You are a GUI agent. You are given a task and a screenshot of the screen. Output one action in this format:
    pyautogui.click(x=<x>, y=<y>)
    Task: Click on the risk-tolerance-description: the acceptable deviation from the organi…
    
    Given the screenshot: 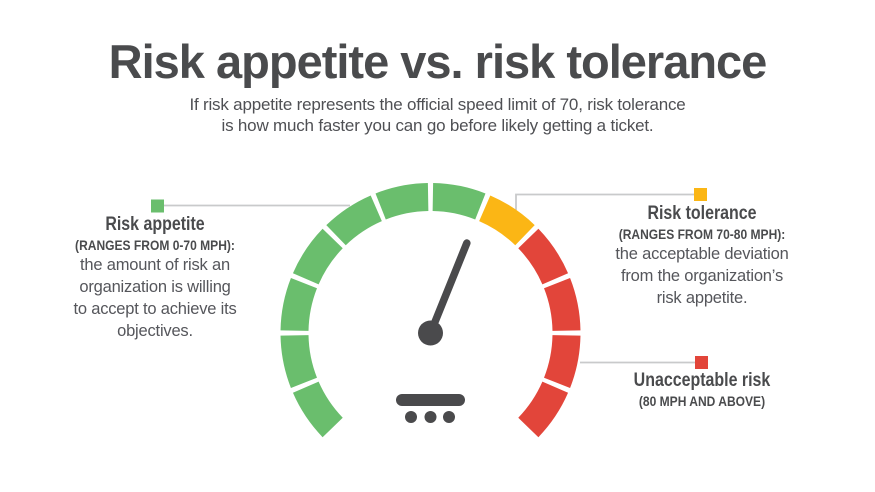 What is the action you would take?
    pyautogui.click(x=702, y=276)
    